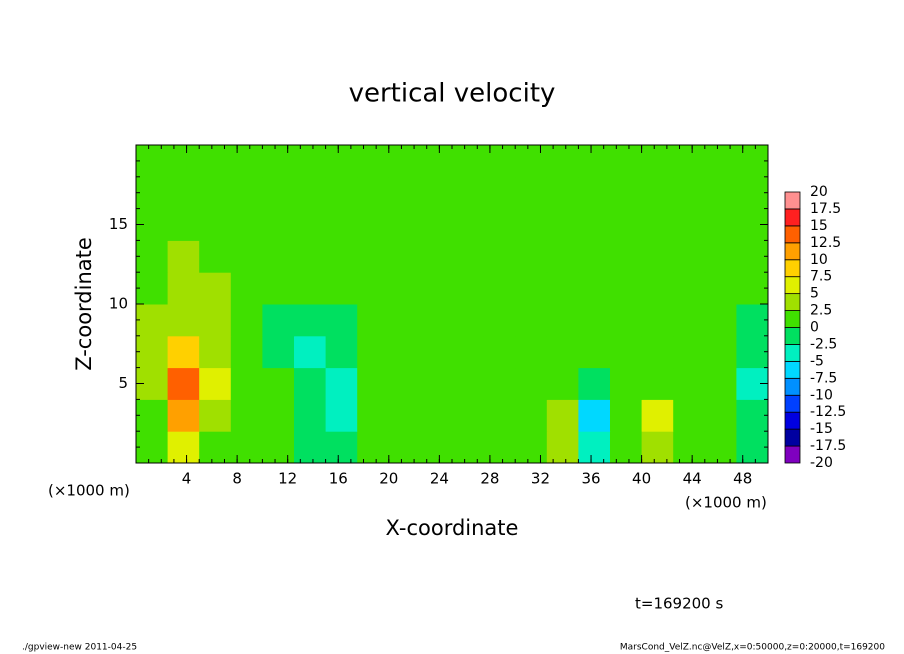 This screenshot has height=654, width=904. Describe the element at coordinates (540, 479) in the screenshot. I see `x-tick-label: 32` at that location.